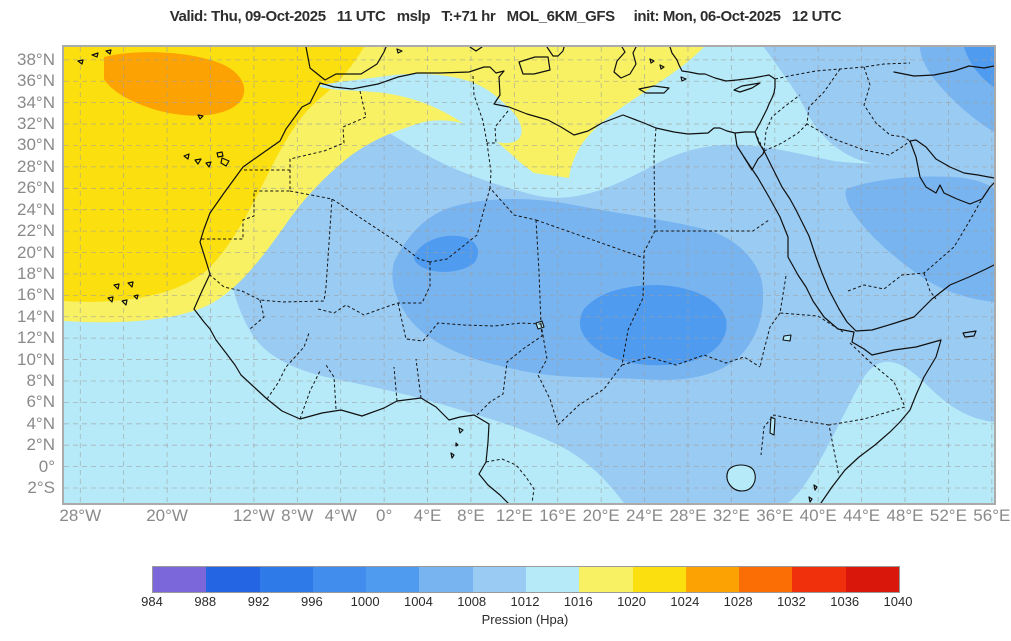 Image resolution: width=1011 pixels, height=641 pixels. Describe the element at coordinates (40, 423) in the screenshot. I see `lat-tick-label: 4°N` at that location.